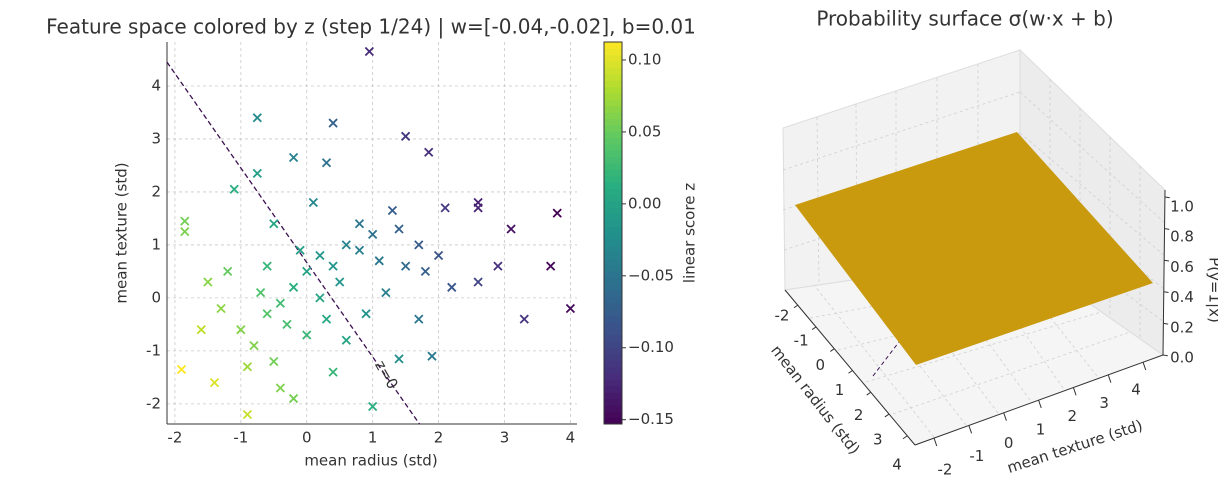 The width and height of the screenshot is (1218, 490). Describe the element at coordinates (1182, 327) in the screenshot. I see `tick-label: 0.2` at that location.